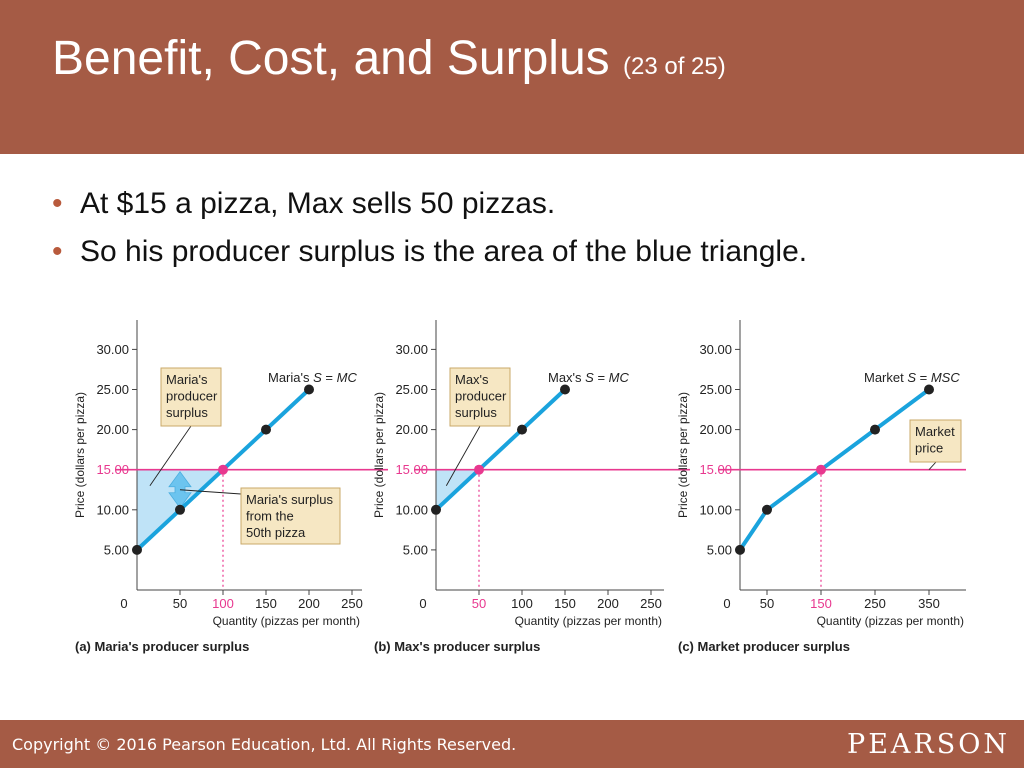  What do you see at coordinates (331, 58) in the screenshot?
I see `slide-title-text: Benefit, Cost, and Surplus` at bounding box center [331, 58].